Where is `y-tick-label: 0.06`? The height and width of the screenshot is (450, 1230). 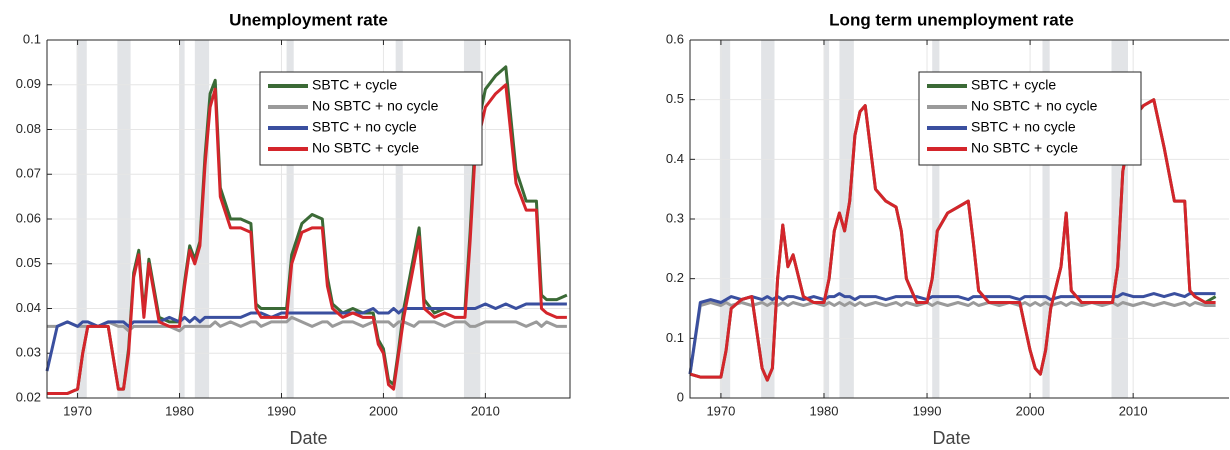
y-tick-label: 0.06 is located at coordinates (28, 217).